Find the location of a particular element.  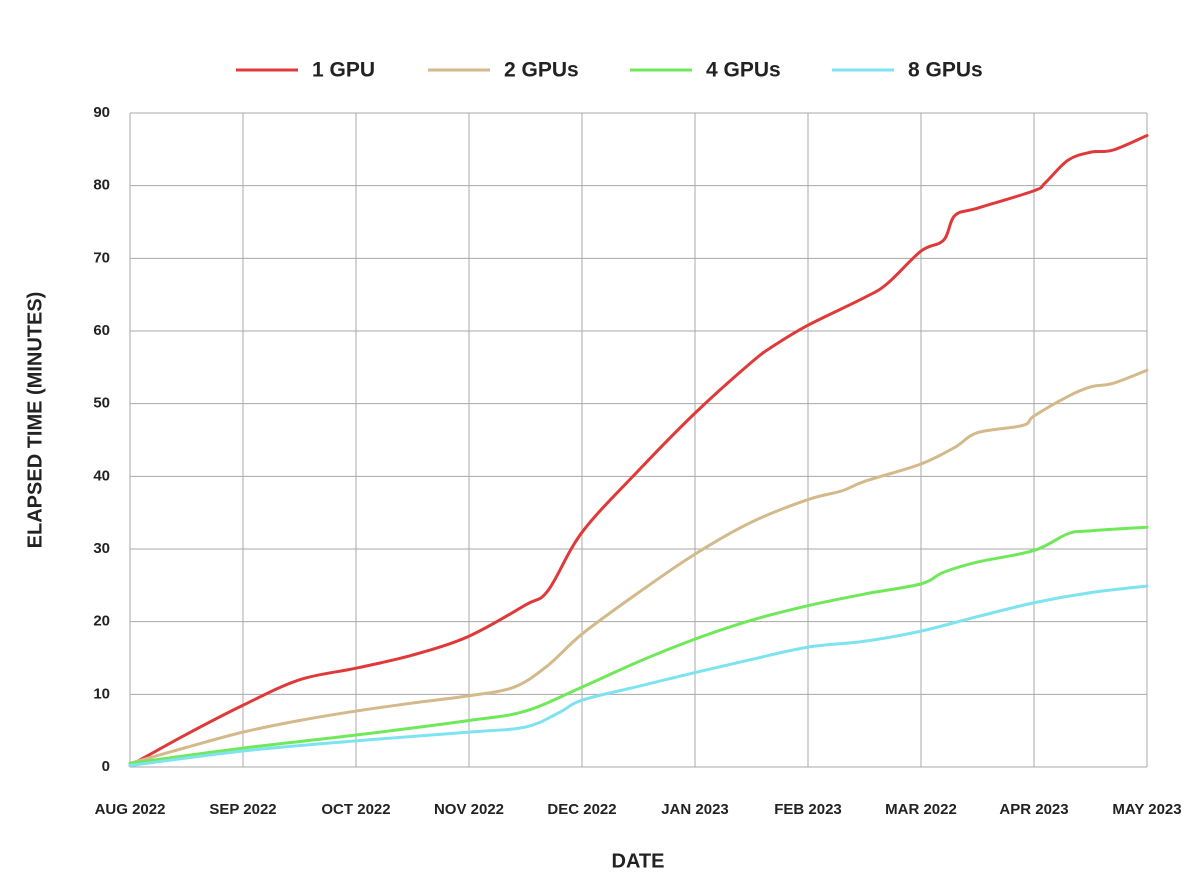

x-tick-label: APR 2023 is located at coordinates (1033, 809).